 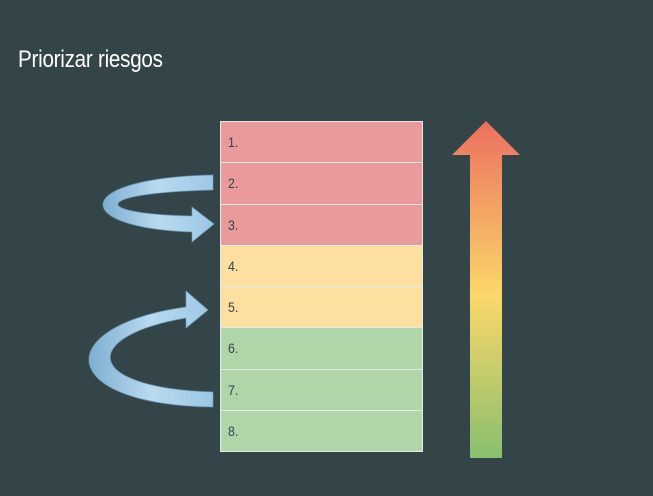 I want to click on priority-row-label: 5., so click(x=233, y=307).